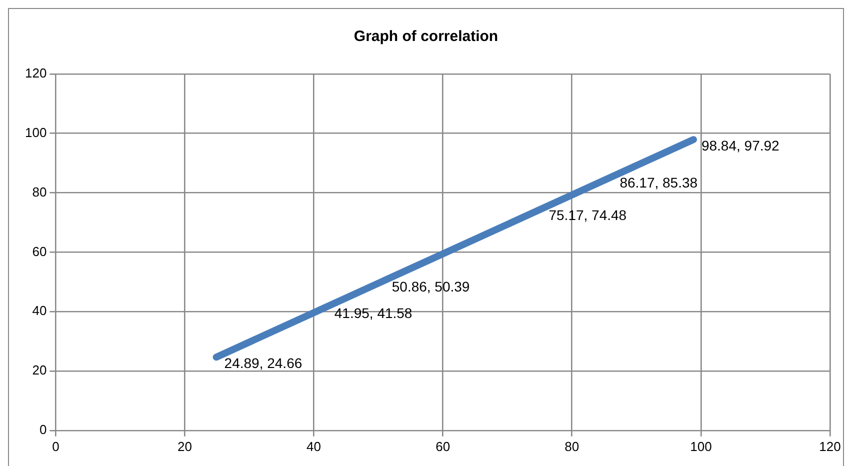 The image size is (848, 466). Describe the element at coordinates (373, 312) in the screenshot. I see `data-label: 41.95, 41.58` at that location.